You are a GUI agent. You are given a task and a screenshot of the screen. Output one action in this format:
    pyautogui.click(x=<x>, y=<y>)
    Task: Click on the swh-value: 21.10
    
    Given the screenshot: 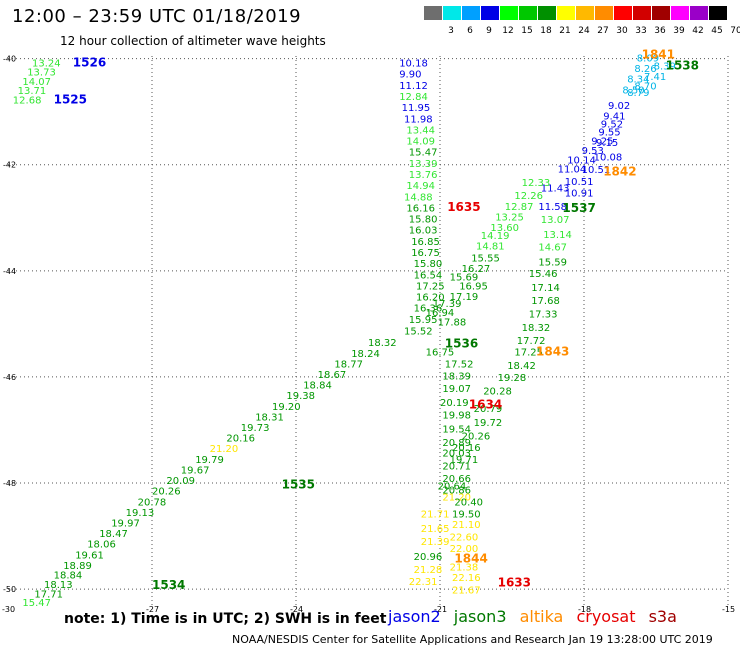 What is the action you would take?
    pyautogui.click(x=466, y=525)
    